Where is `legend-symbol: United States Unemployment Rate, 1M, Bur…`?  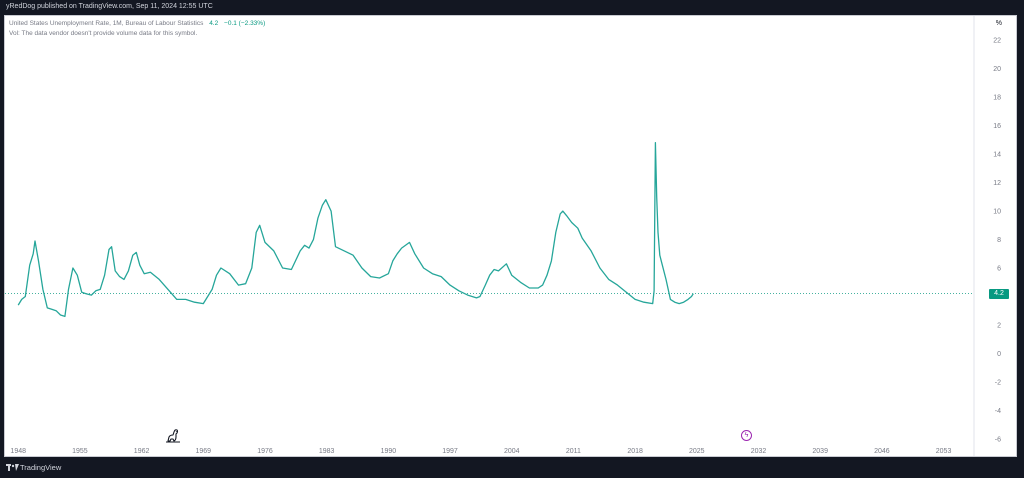 legend-symbol: United States Unemployment Rate, 1M, Bur… is located at coordinates (106, 23).